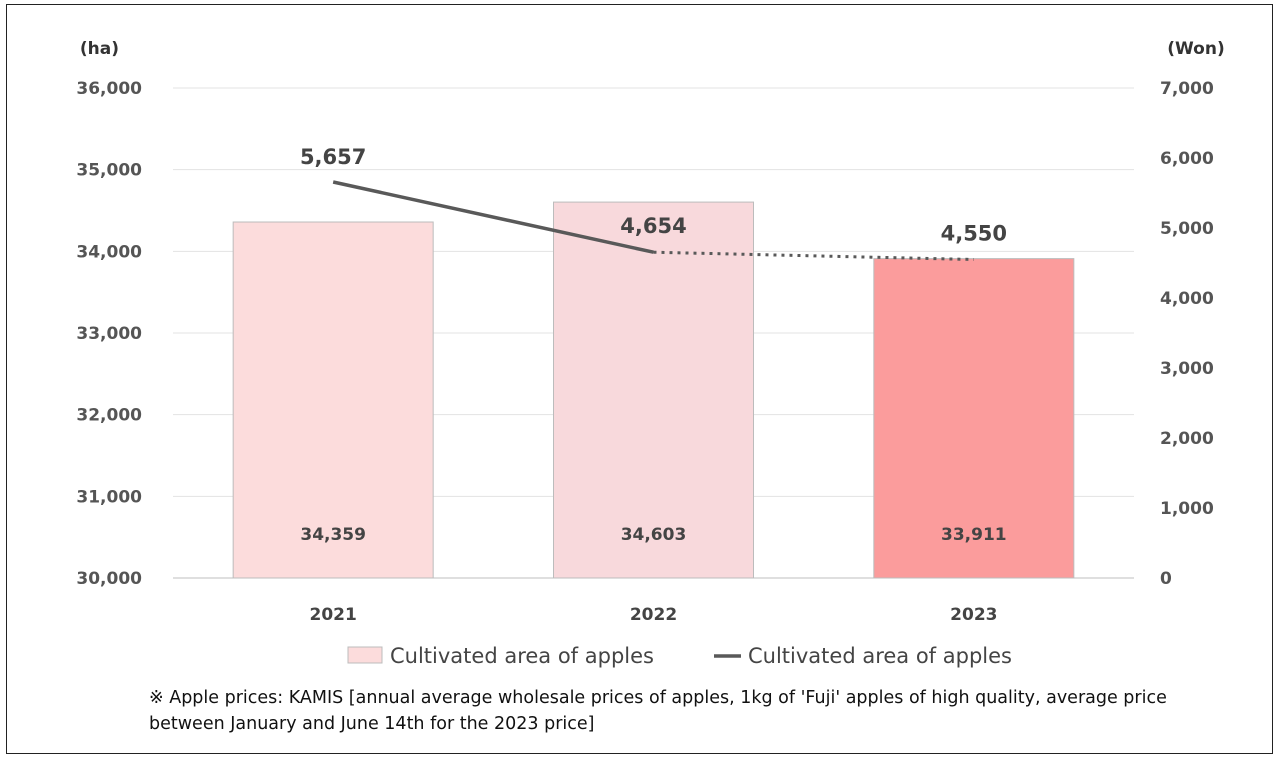 The image size is (1281, 760). What do you see at coordinates (974, 234) in the screenshot?
I see `line-point-label: 4,550` at bounding box center [974, 234].